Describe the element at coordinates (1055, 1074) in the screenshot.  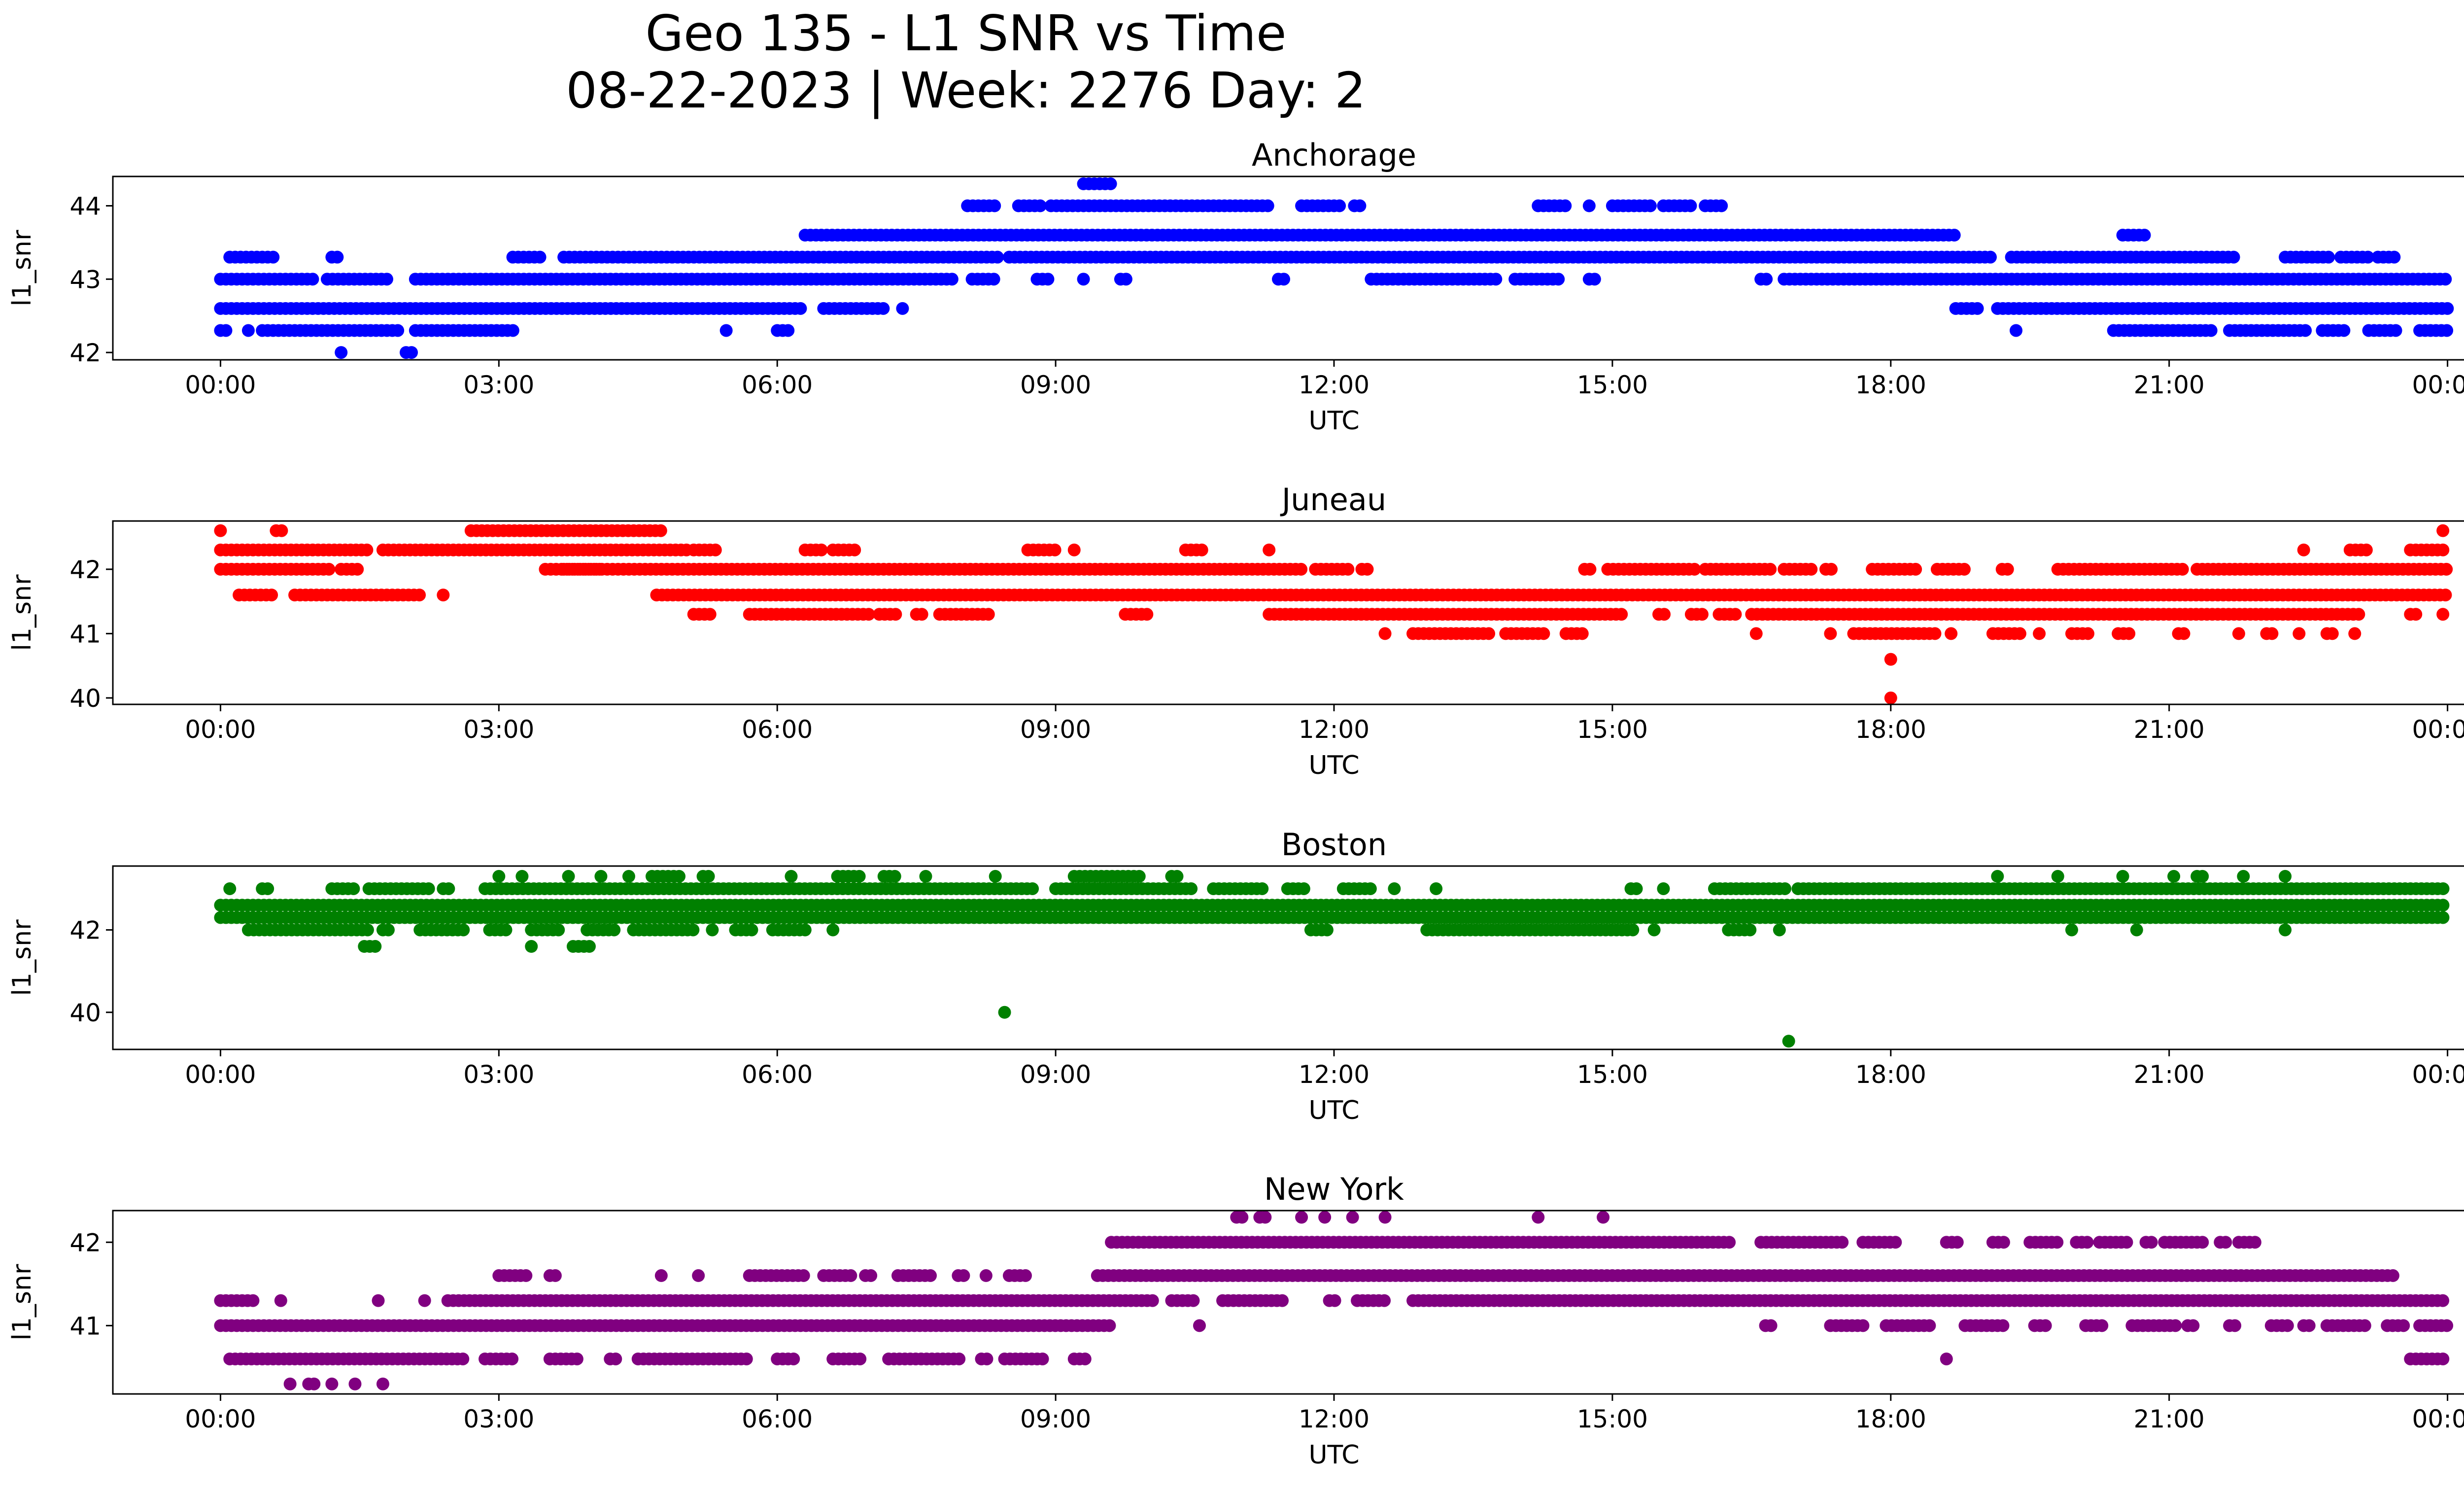
I see `x-tick-label: 09:00` at that location.